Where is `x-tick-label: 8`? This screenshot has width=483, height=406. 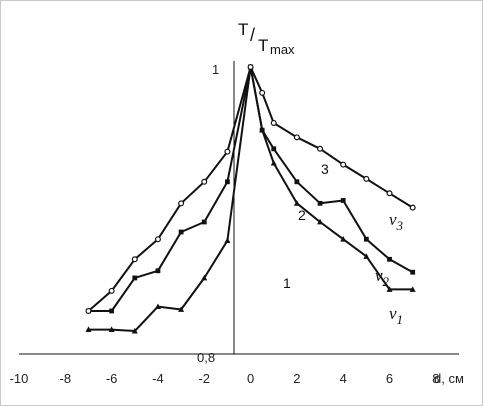 x-tick-label: 8 is located at coordinates (435, 378).